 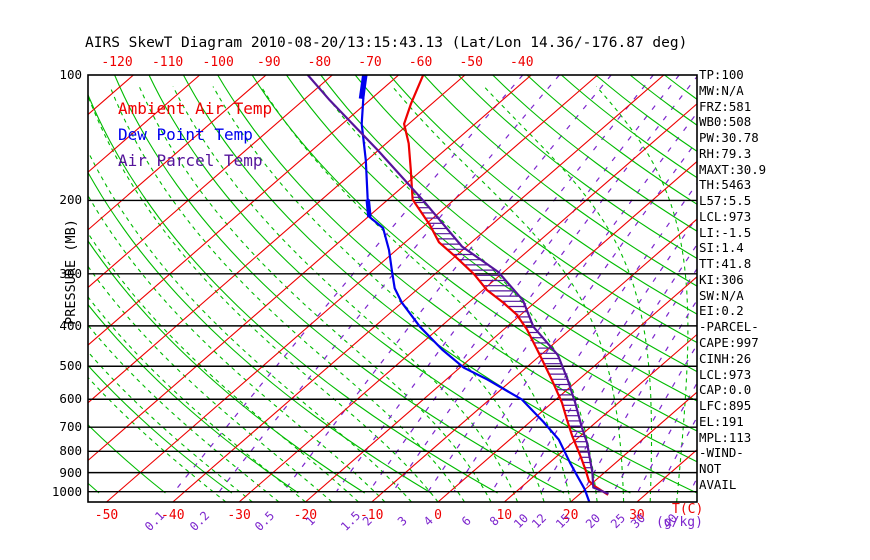 What do you see at coordinates (319, 62) in the screenshot?
I see `top-temp-tick-label: -80` at bounding box center [319, 62].